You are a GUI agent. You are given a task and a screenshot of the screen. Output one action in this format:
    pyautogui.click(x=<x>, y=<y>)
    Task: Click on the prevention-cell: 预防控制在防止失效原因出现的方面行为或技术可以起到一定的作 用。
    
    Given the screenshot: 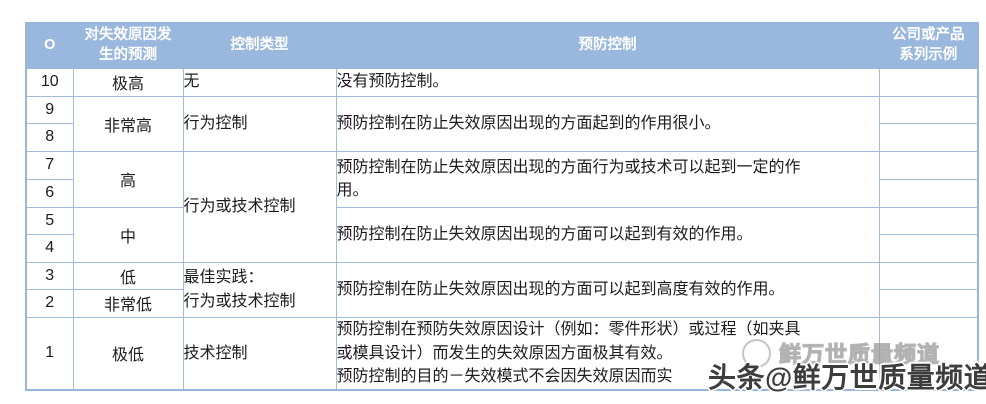 What is the action you would take?
    pyautogui.click(x=607, y=179)
    